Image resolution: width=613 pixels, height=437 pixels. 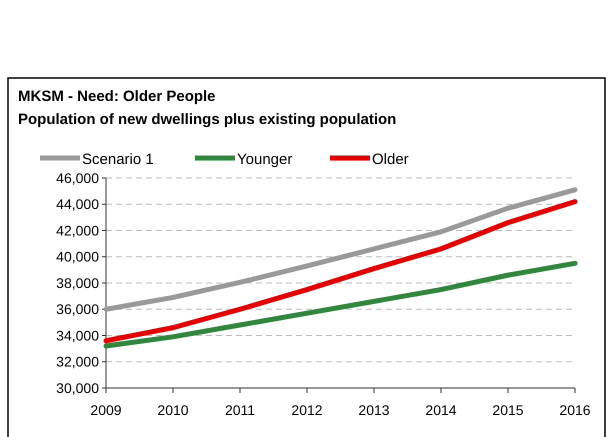 I want to click on y-tick-label: 36,000, so click(x=78, y=309).